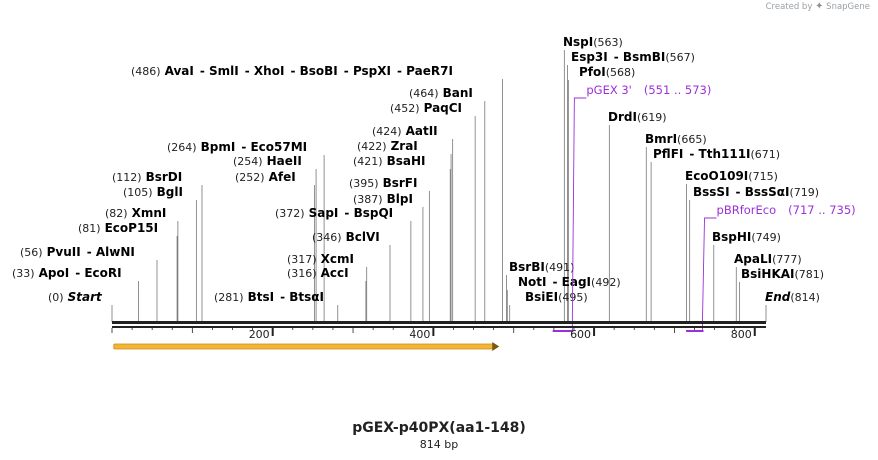 The height and width of the screenshot is (460, 878). What do you see at coordinates (716, 176) in the screenshot?
I see `enzyme-name-ecoo109i: EcoO109I` at bounding box center [716, 176].